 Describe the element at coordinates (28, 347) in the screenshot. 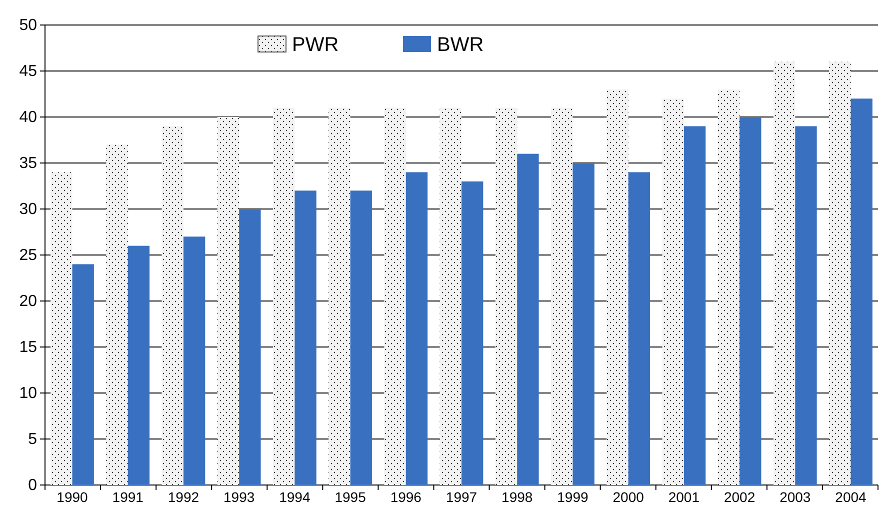

I see `y-tick-label: 15` at that location.